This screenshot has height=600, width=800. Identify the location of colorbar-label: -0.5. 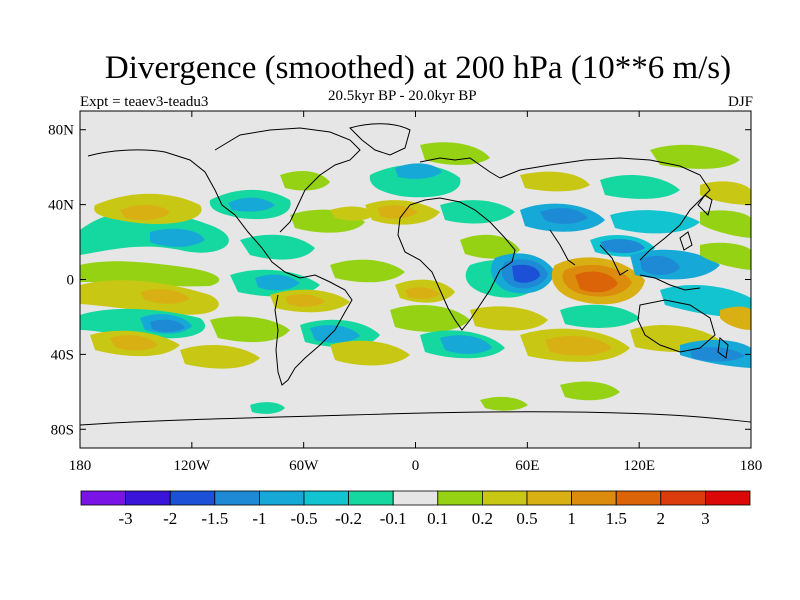
(304, 518).